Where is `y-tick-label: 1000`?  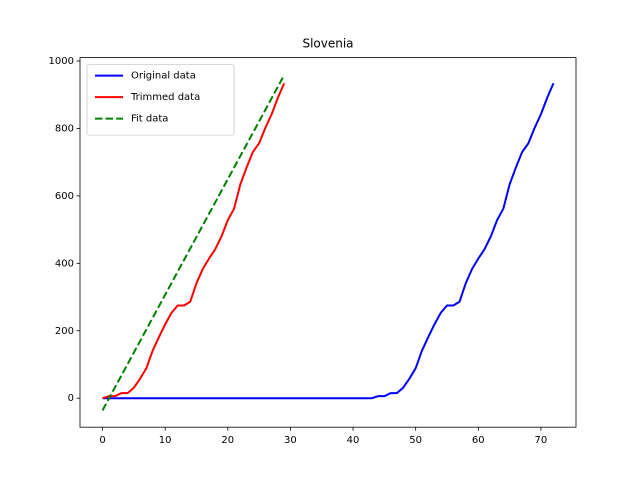 y-tick-label: 1000 is located at coordinates (61, 61).